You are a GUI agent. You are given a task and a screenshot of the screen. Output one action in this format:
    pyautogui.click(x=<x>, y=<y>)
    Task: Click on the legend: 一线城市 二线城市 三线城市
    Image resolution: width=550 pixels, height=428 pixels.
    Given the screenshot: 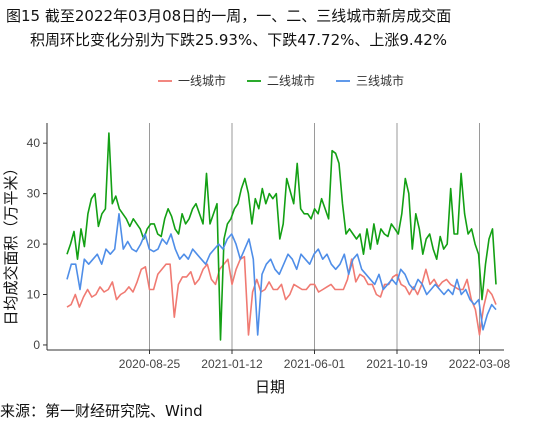 What is the action you would take?
    pyautogui.click(x=281, y=80)
    